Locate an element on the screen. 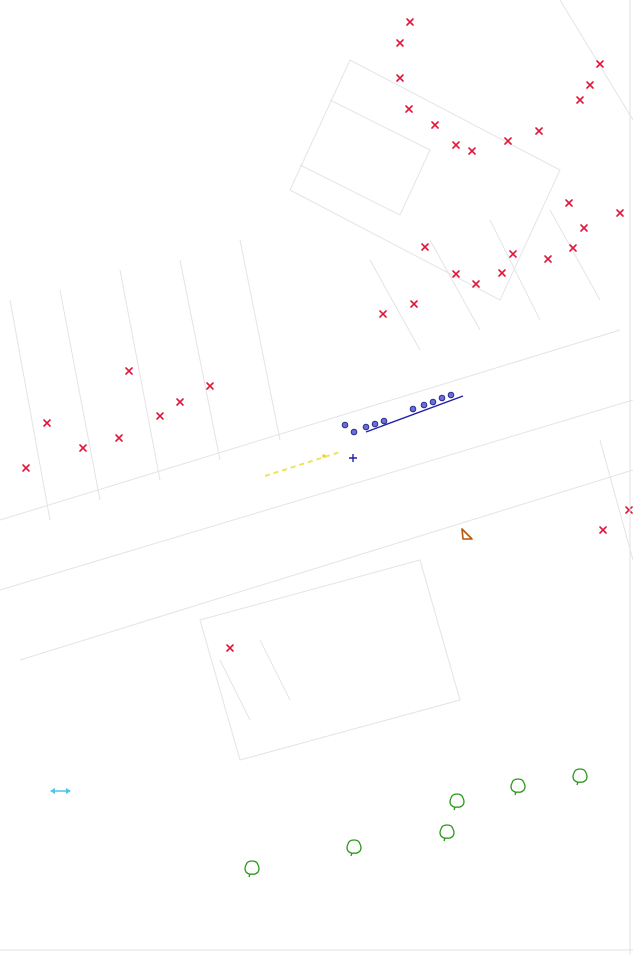  arrow-head-right is located at coordinates (68, 791).